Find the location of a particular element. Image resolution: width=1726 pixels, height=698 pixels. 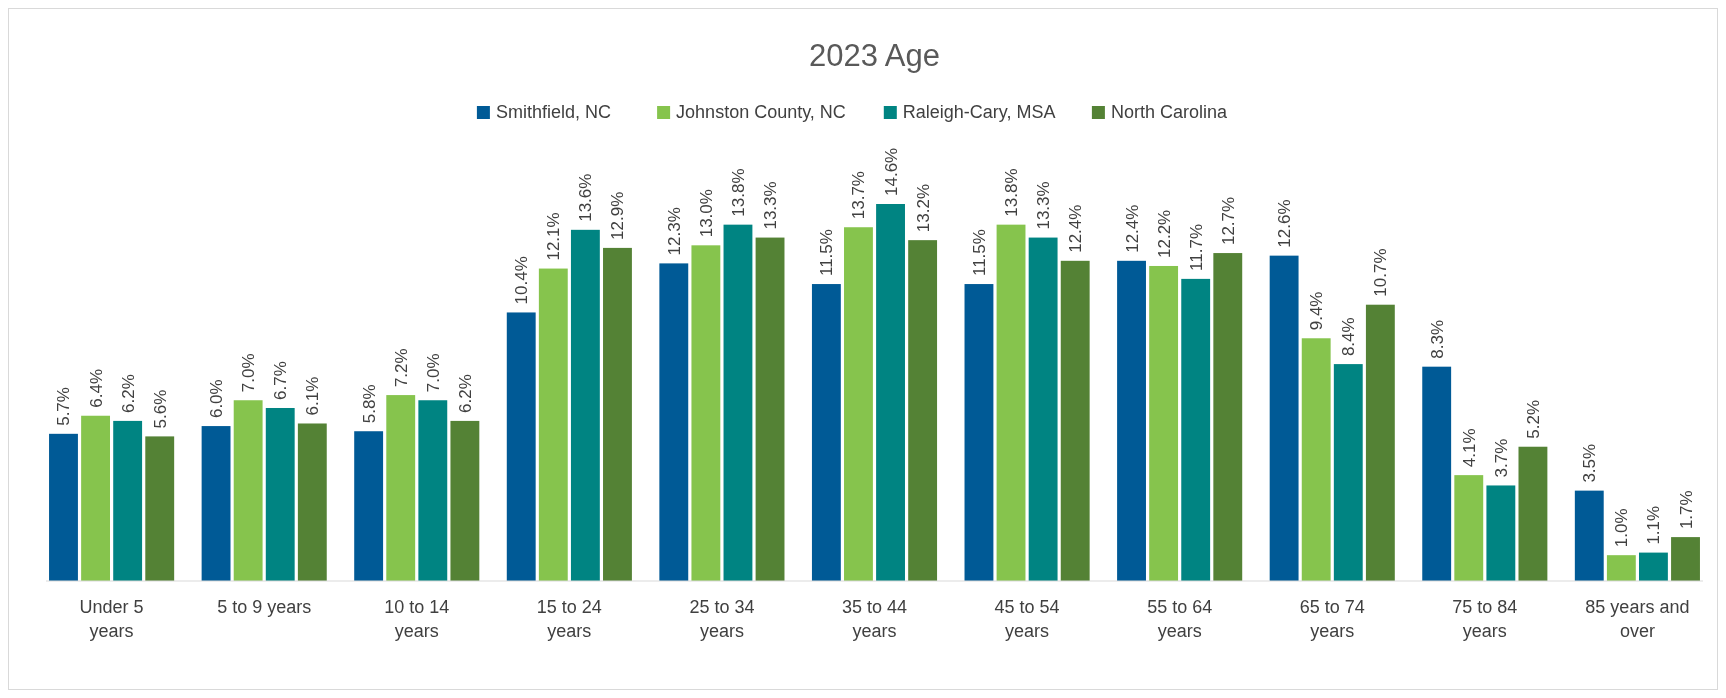

x-tick-label: 10 to 14 years is located at coordinates (417, 619).